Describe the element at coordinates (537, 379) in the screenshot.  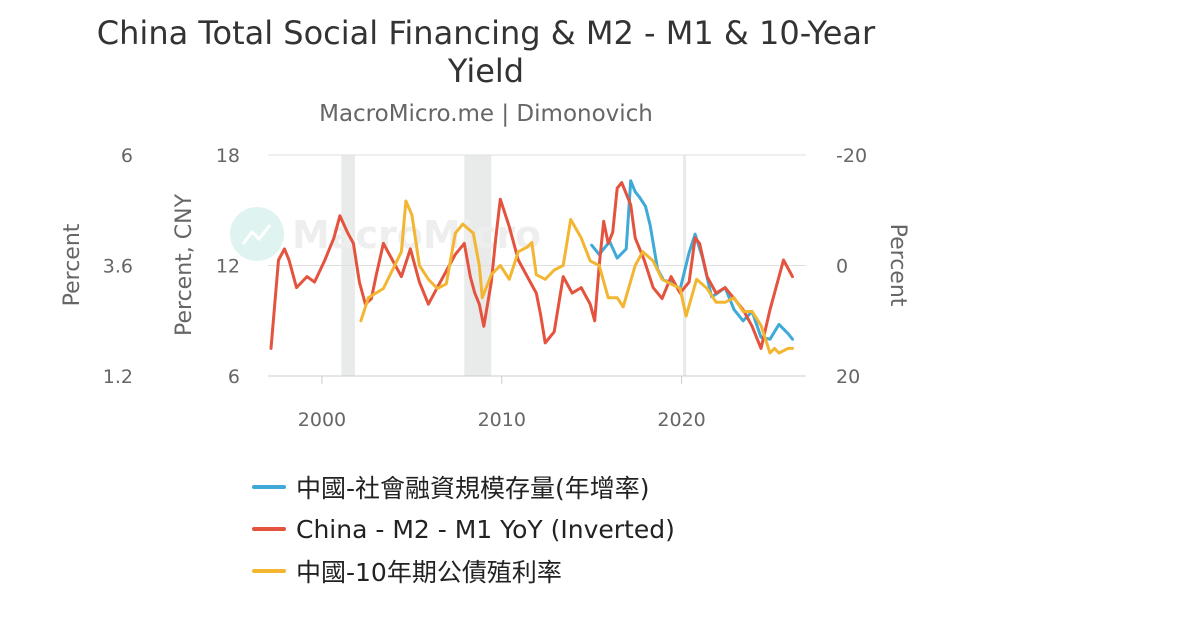
I see `x-axis` at that location.